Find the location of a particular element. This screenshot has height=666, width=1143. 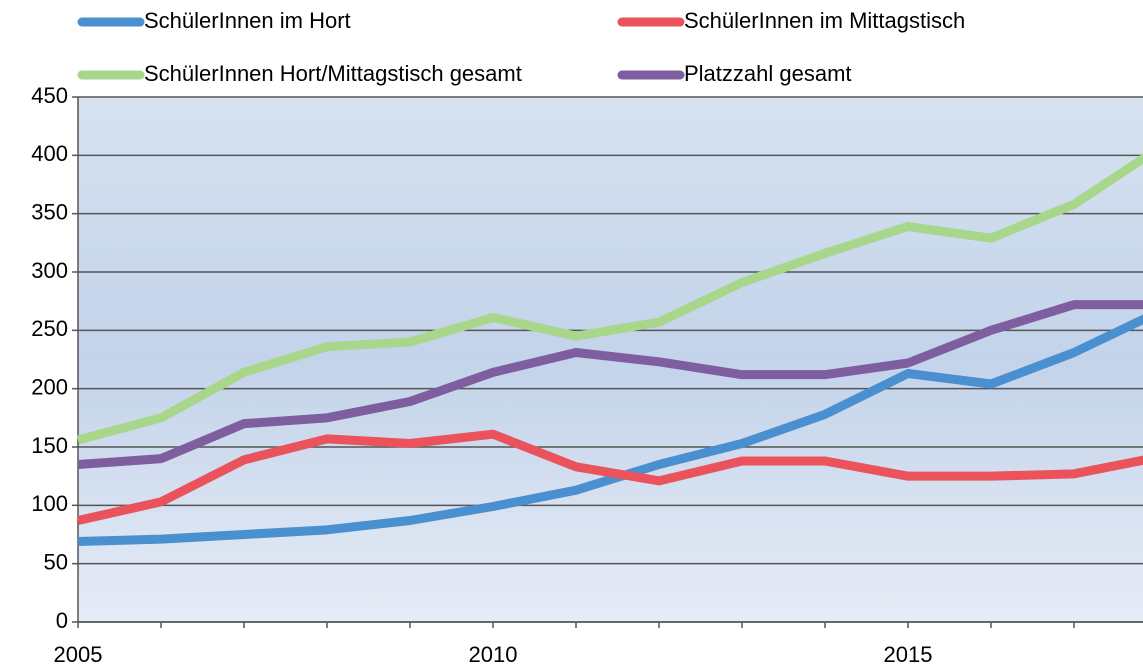

legend-label: SchülerInnen Hort/Mittagstisch gesamt is located at coordinates (333, 73).